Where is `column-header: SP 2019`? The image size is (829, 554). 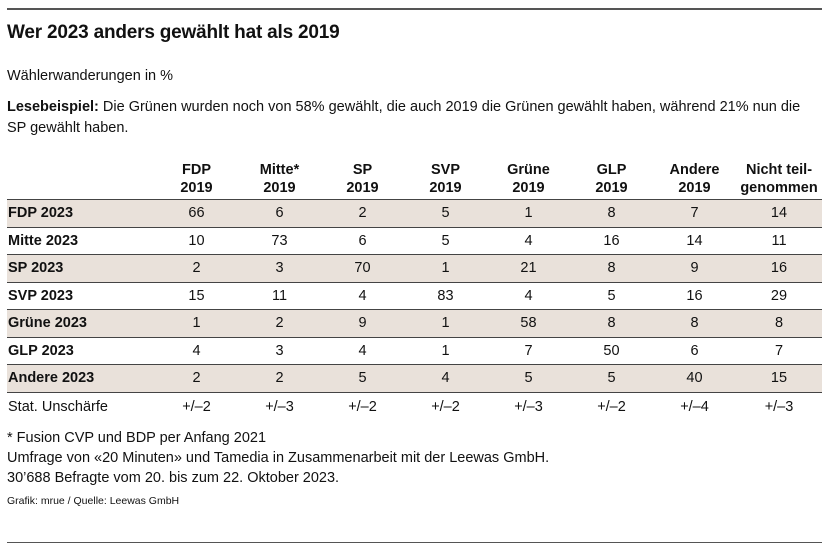
column-header: SP 2019 is located at coordinates (362, 177).